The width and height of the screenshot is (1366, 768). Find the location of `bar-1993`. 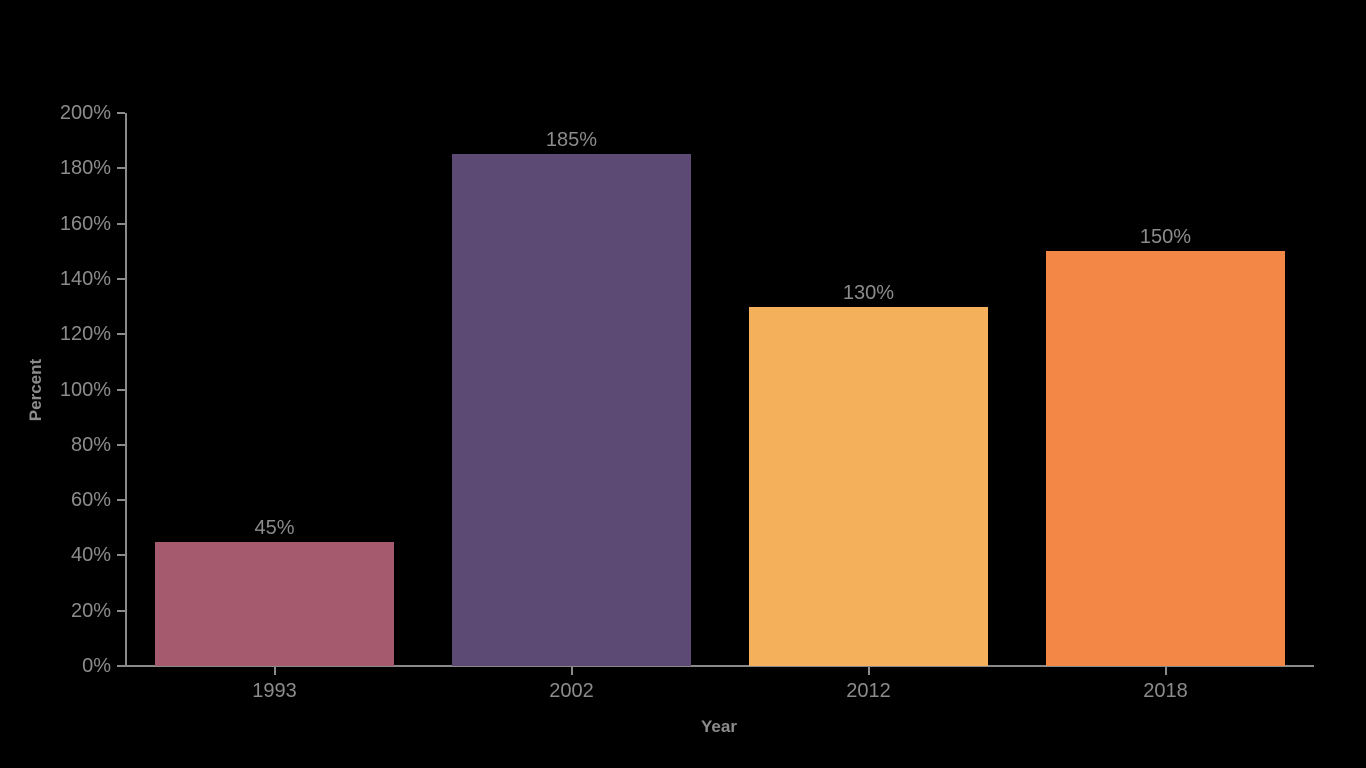

bar-1993 is located at coordinates (274, 603).